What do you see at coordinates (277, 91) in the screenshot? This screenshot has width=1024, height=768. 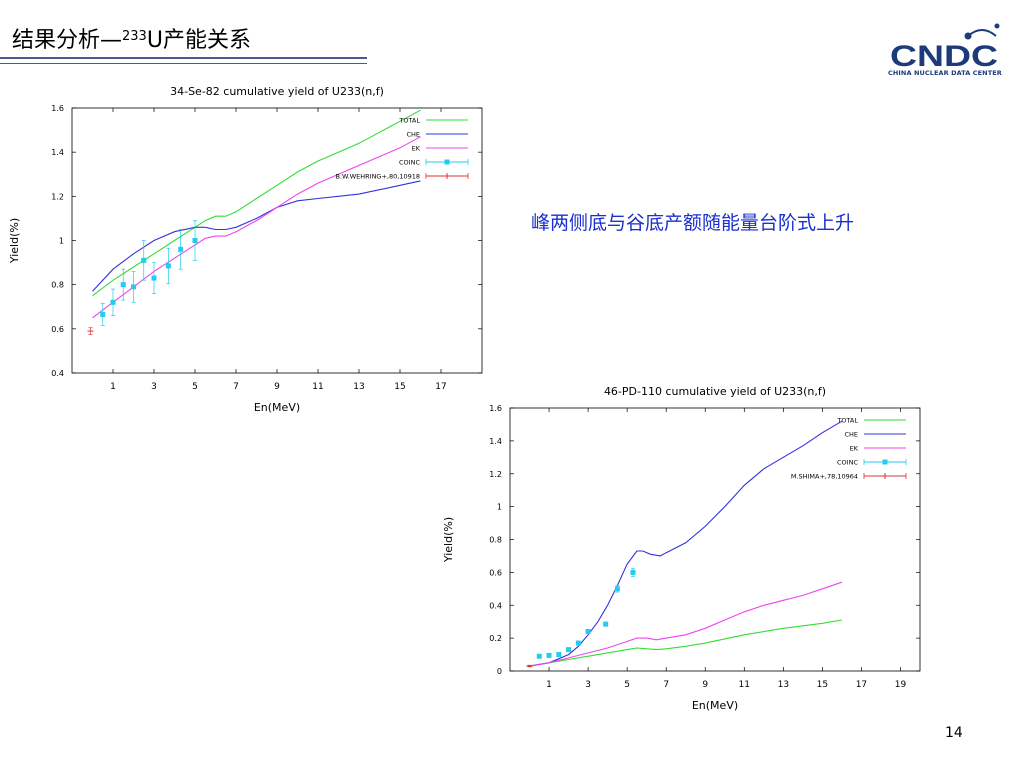 I see `chart-title: 34-Se-82 cumulative yield of U233(n,f)` at bounding box center [277, 91].